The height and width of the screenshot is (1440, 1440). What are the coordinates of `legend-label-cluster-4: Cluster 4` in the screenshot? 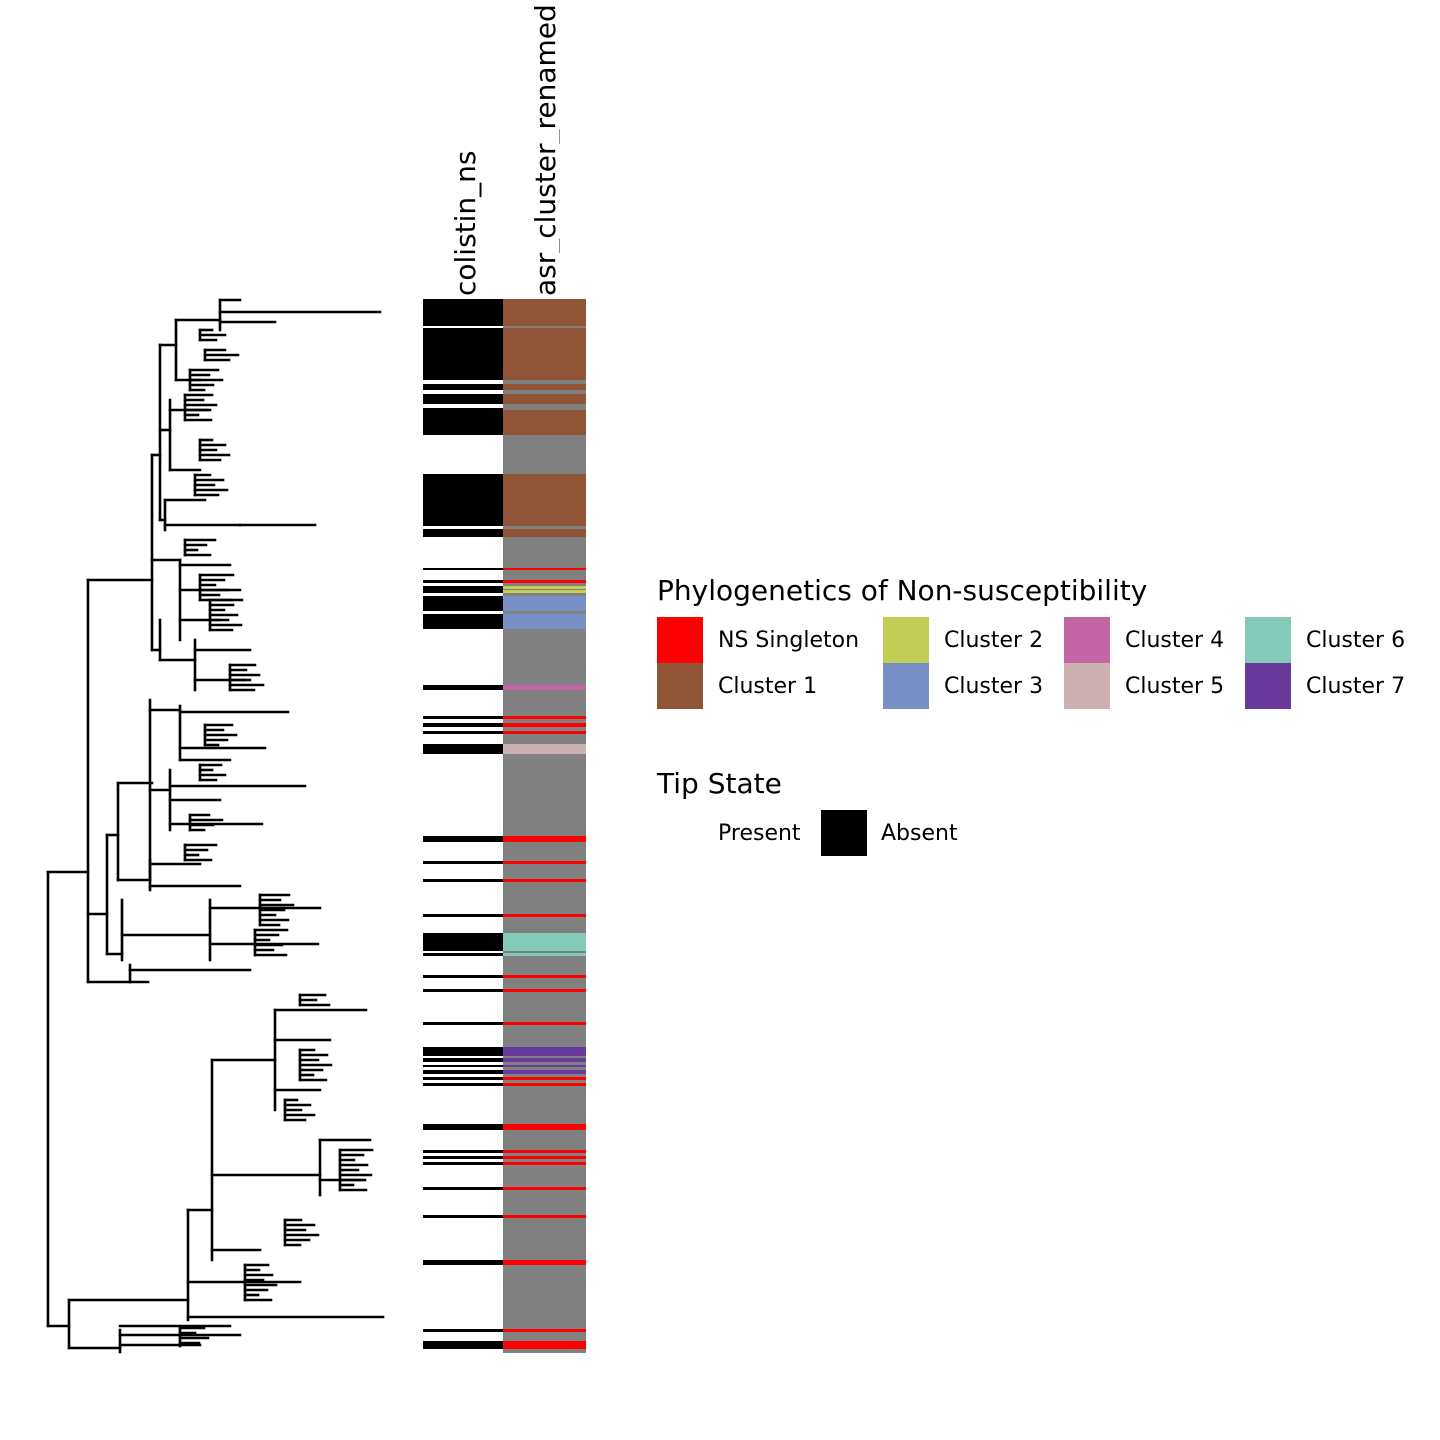 It's located at (1175, 640).